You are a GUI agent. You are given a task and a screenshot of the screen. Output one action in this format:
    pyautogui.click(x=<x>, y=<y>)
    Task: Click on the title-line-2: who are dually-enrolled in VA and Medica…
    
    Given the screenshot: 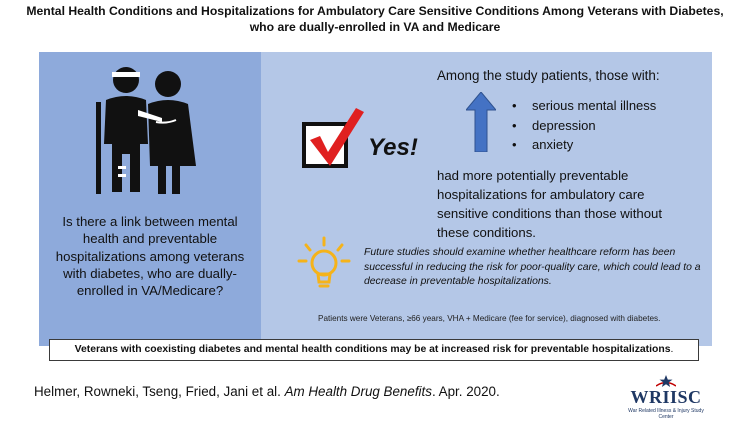 What is the action you would take?
    pyautogui.click(x=375, y=27)
    